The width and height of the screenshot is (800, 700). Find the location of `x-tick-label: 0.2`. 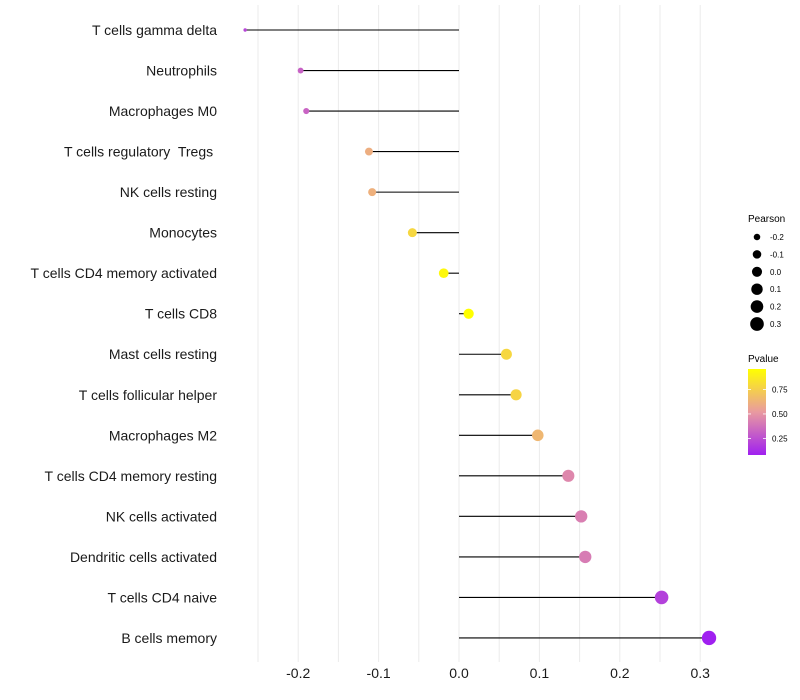

x-tick-label: 0.2 is located at coordinates (620, 673).